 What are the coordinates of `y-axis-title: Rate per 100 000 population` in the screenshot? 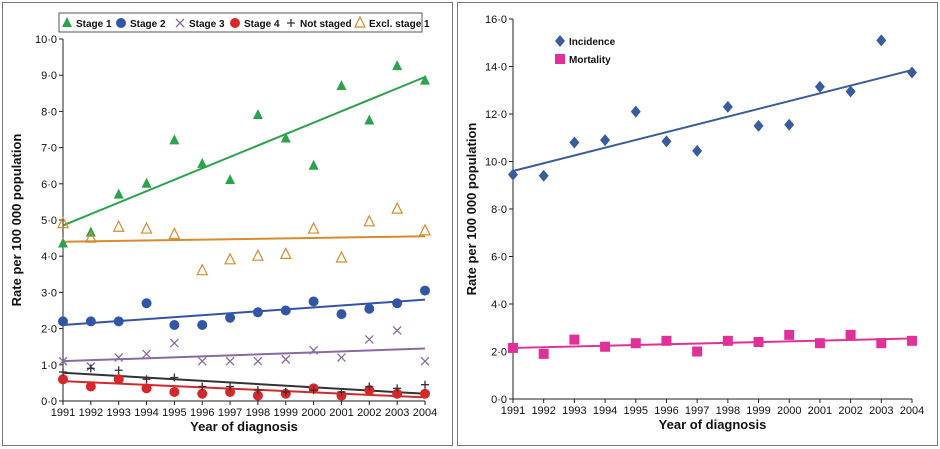 It's located at (471, 209).